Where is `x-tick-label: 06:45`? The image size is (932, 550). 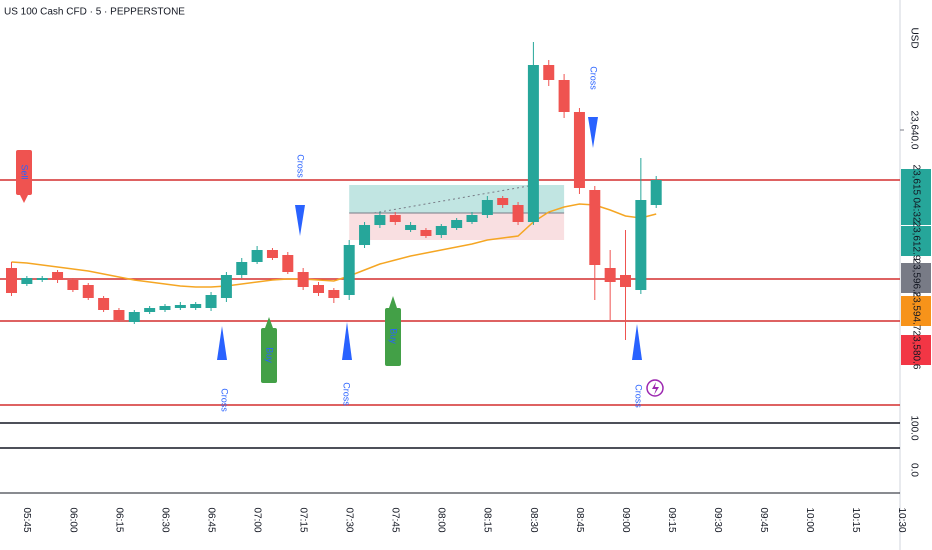 x-tick-label: 06:45 is located at coordinates (210, 519).